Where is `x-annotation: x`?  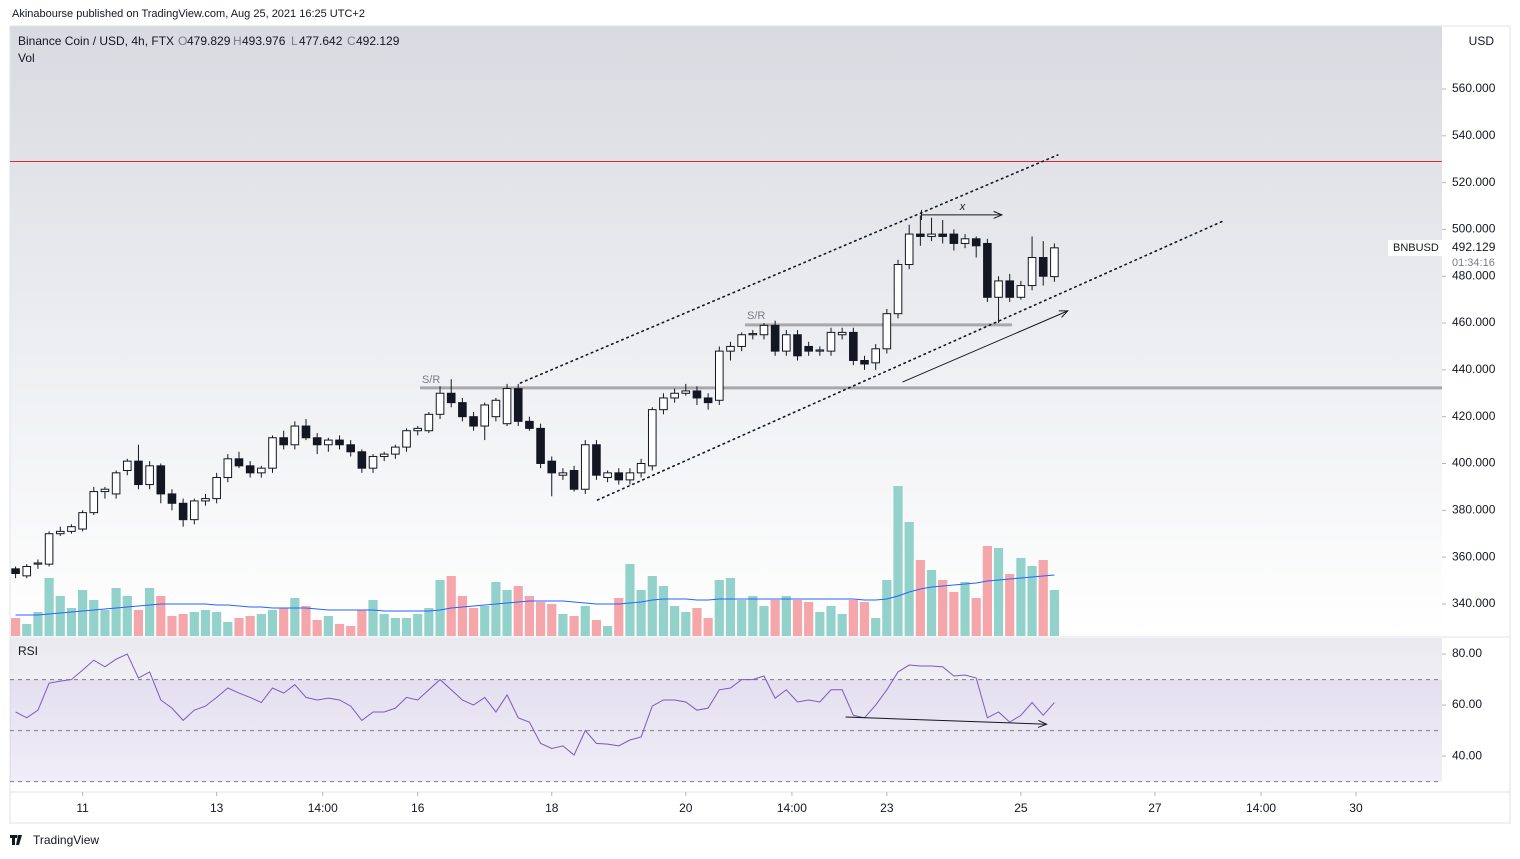
x-annotation: x is located at coordinates (962, 207).